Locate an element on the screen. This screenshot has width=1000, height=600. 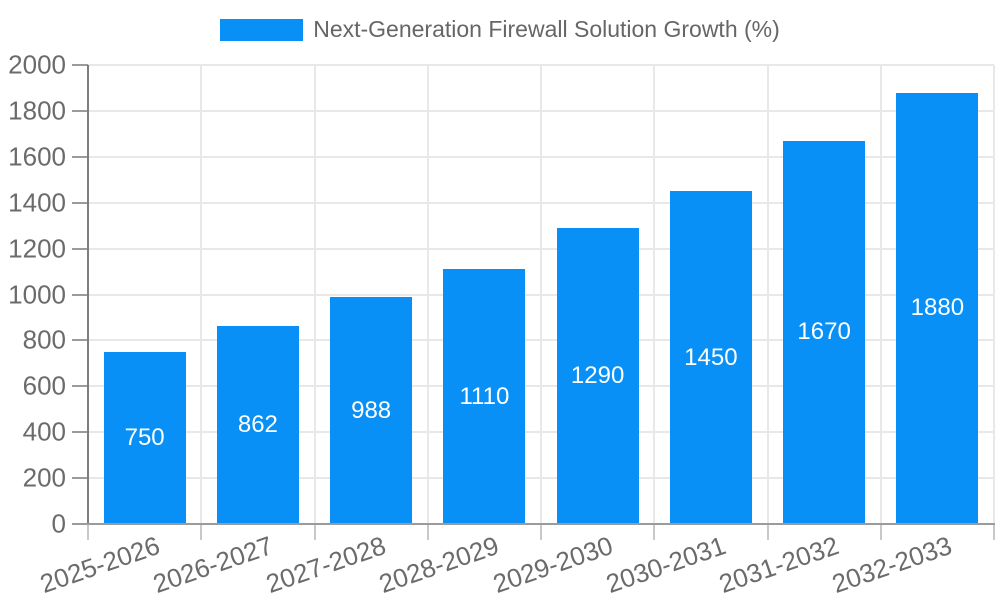
y-axis-line is located at coordinates (88, 294).